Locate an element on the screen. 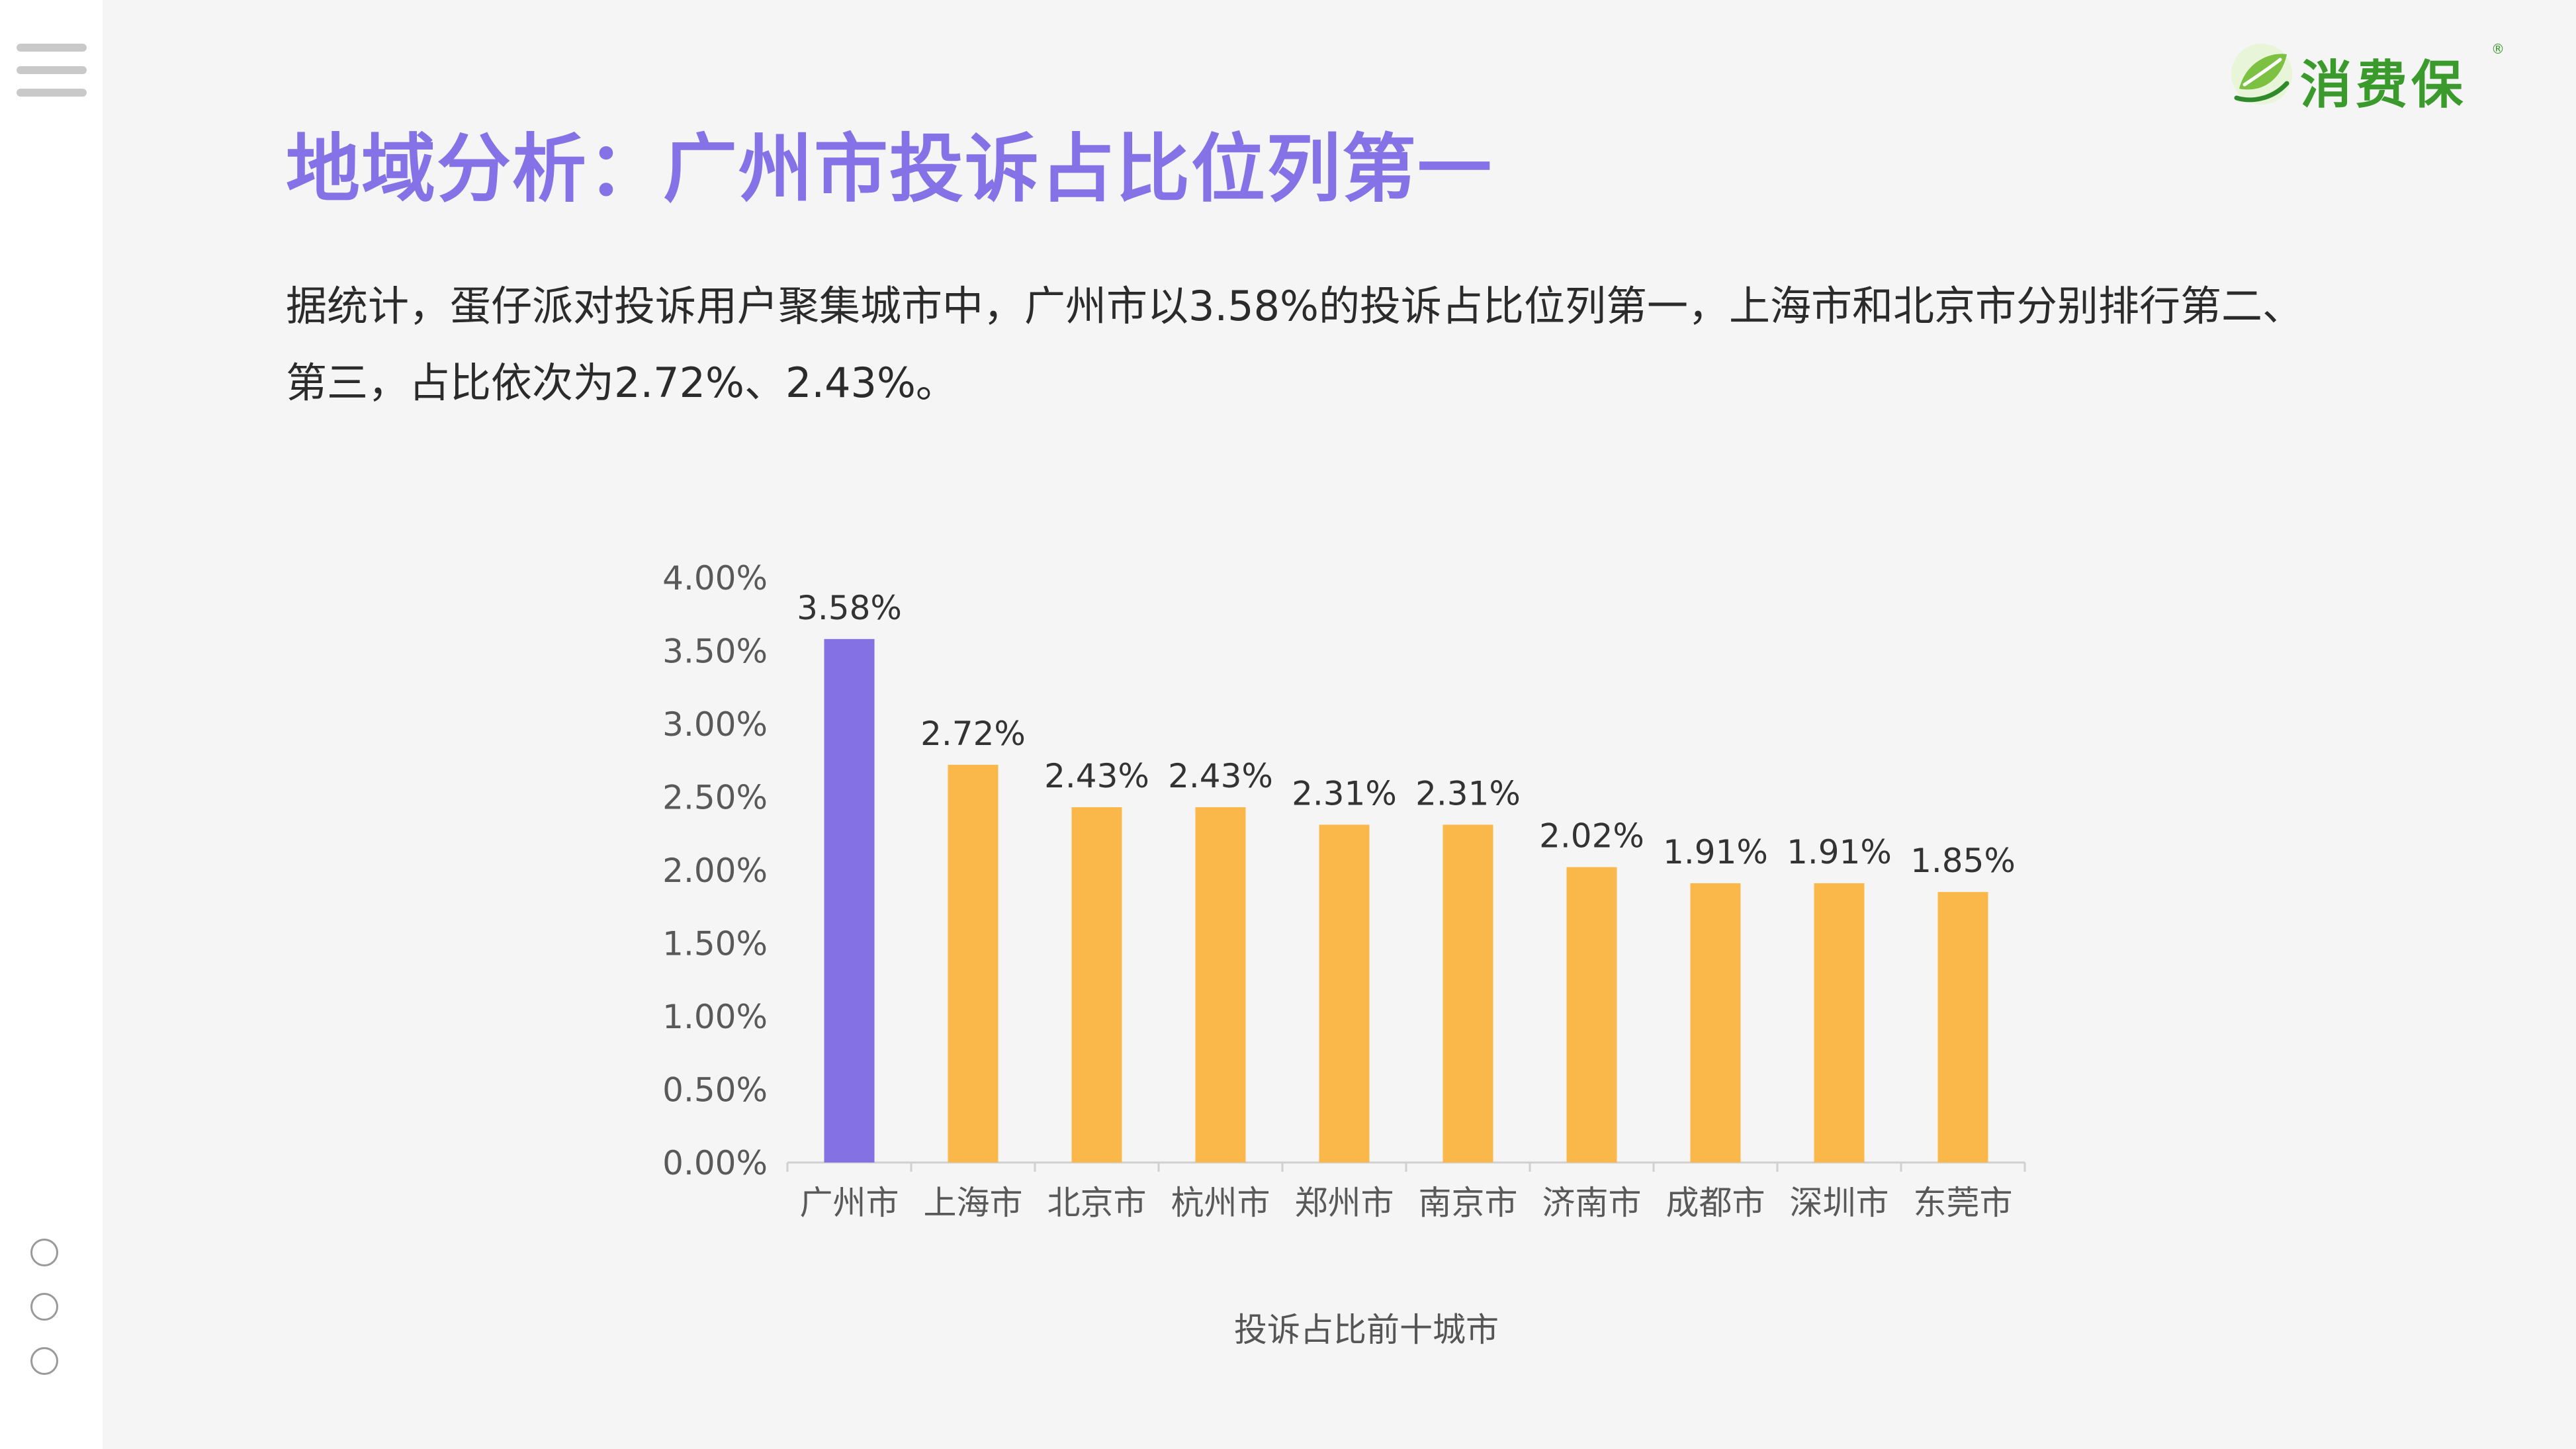  y-tick-label: 3.00% is located at coordinates (715, 724).